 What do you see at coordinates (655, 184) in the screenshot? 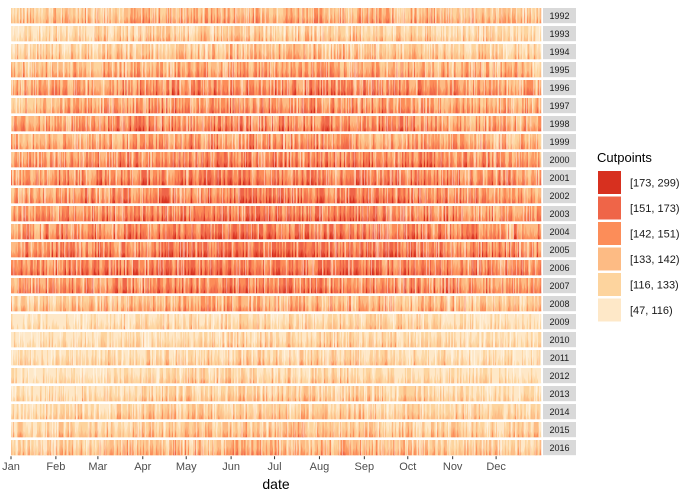
I see `legend-label: [173, 299)` at bounding box center [655, 184].